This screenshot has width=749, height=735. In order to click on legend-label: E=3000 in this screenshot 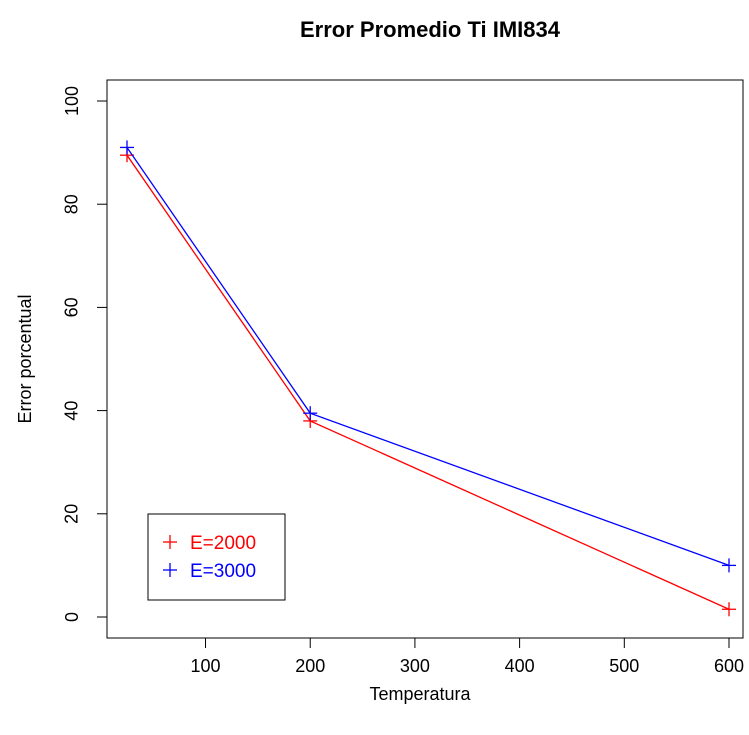, I will do `click(223, 571)`.